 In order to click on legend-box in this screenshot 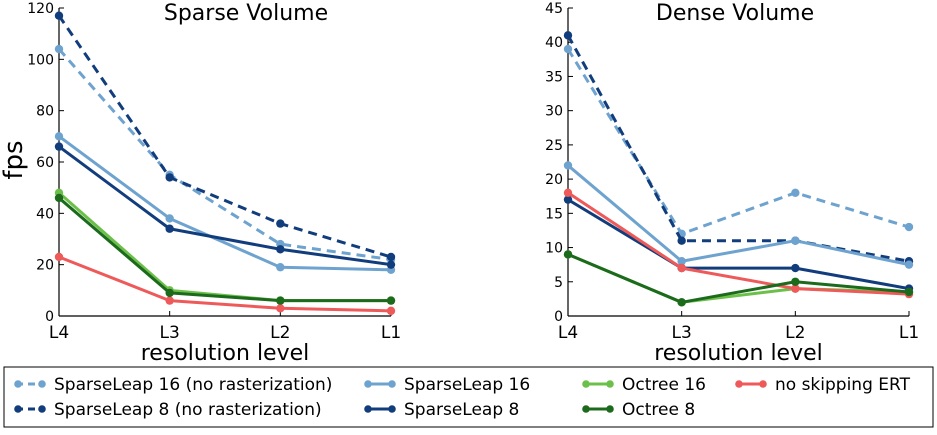, I will do `click(468, 397)`.